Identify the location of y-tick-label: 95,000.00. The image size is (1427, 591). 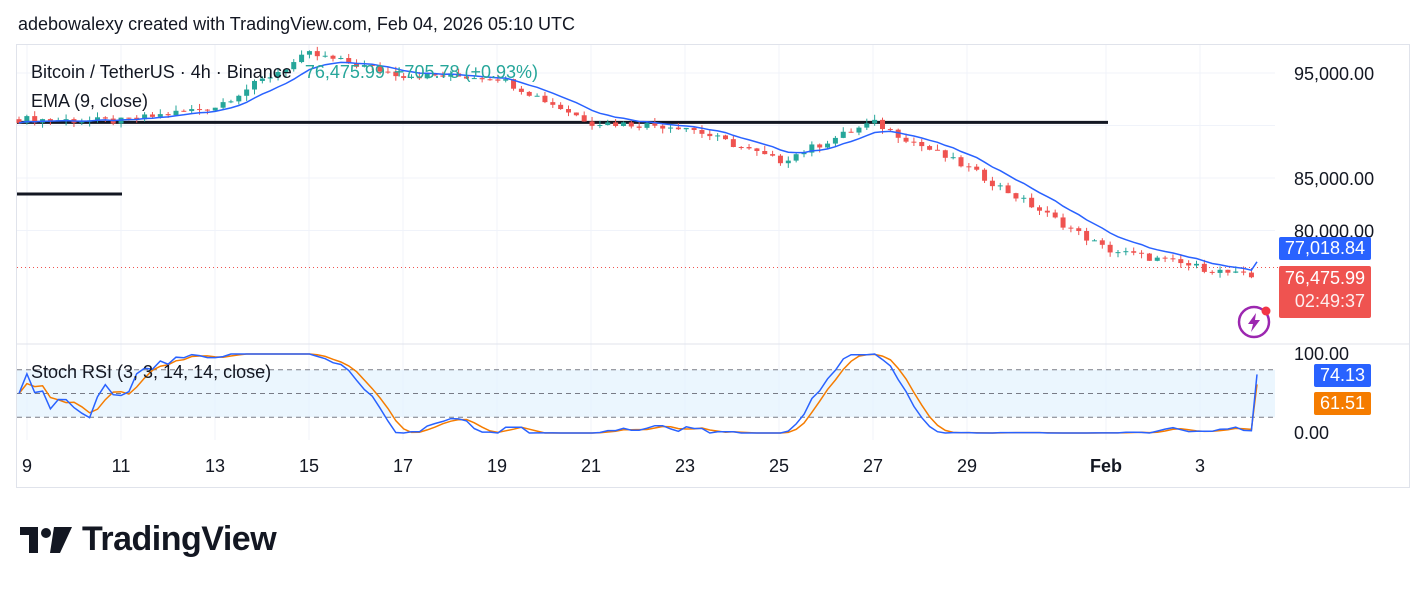
(1334, 74).